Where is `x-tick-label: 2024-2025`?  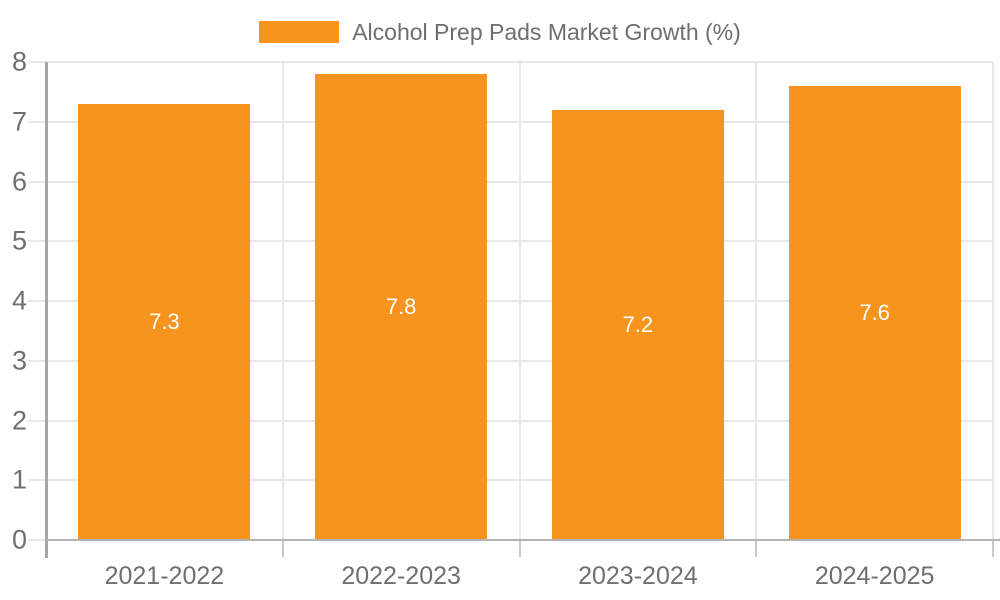
x-tick-label: 2024-2025 is located at coordinates (874, 576).